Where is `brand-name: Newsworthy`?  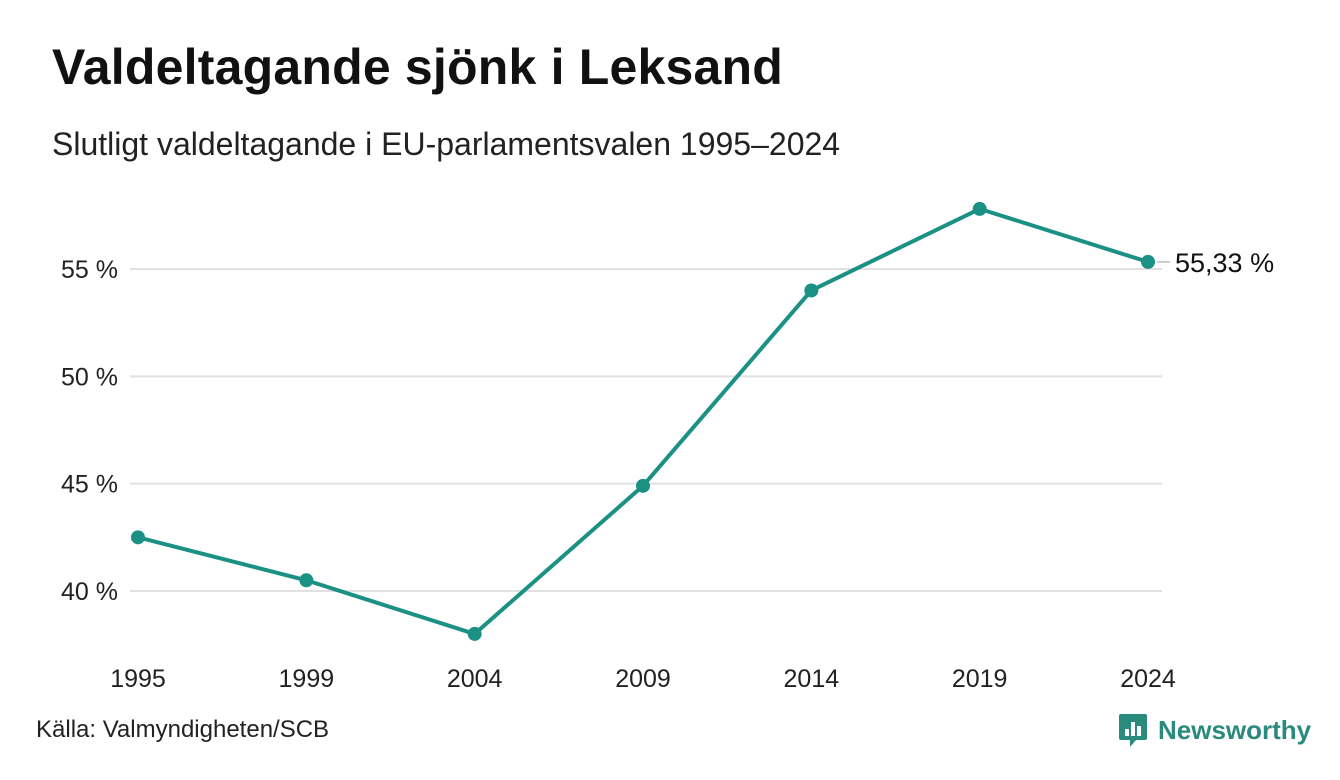
brand-name: Newsworthy is located at coordinates (1235, 729).